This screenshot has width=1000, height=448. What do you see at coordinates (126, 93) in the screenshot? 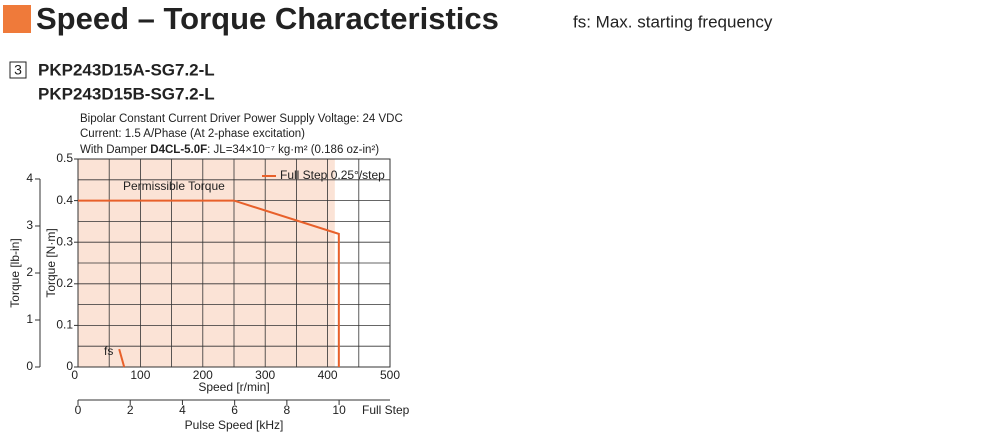
I see `model: PKP243D15B-SG7.2-L` at bounding box center [126, 93].